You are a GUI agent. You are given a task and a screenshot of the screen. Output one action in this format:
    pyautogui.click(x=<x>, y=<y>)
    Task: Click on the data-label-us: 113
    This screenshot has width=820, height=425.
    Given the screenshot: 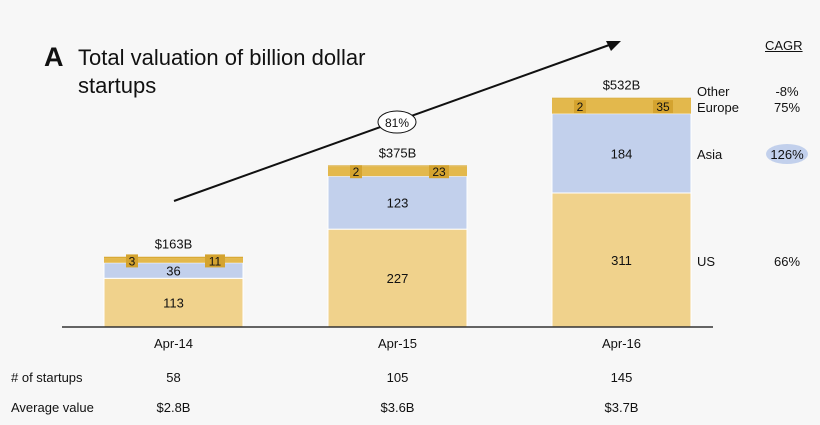 What is the action you would take?
    pyautogui.click(x=173, y=303)
    